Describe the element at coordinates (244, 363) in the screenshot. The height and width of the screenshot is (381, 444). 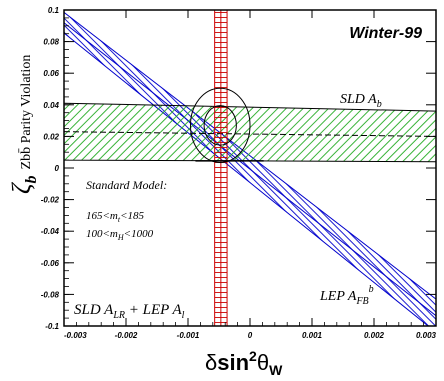
I see `x-axis-label: δsin2θW` at that location.